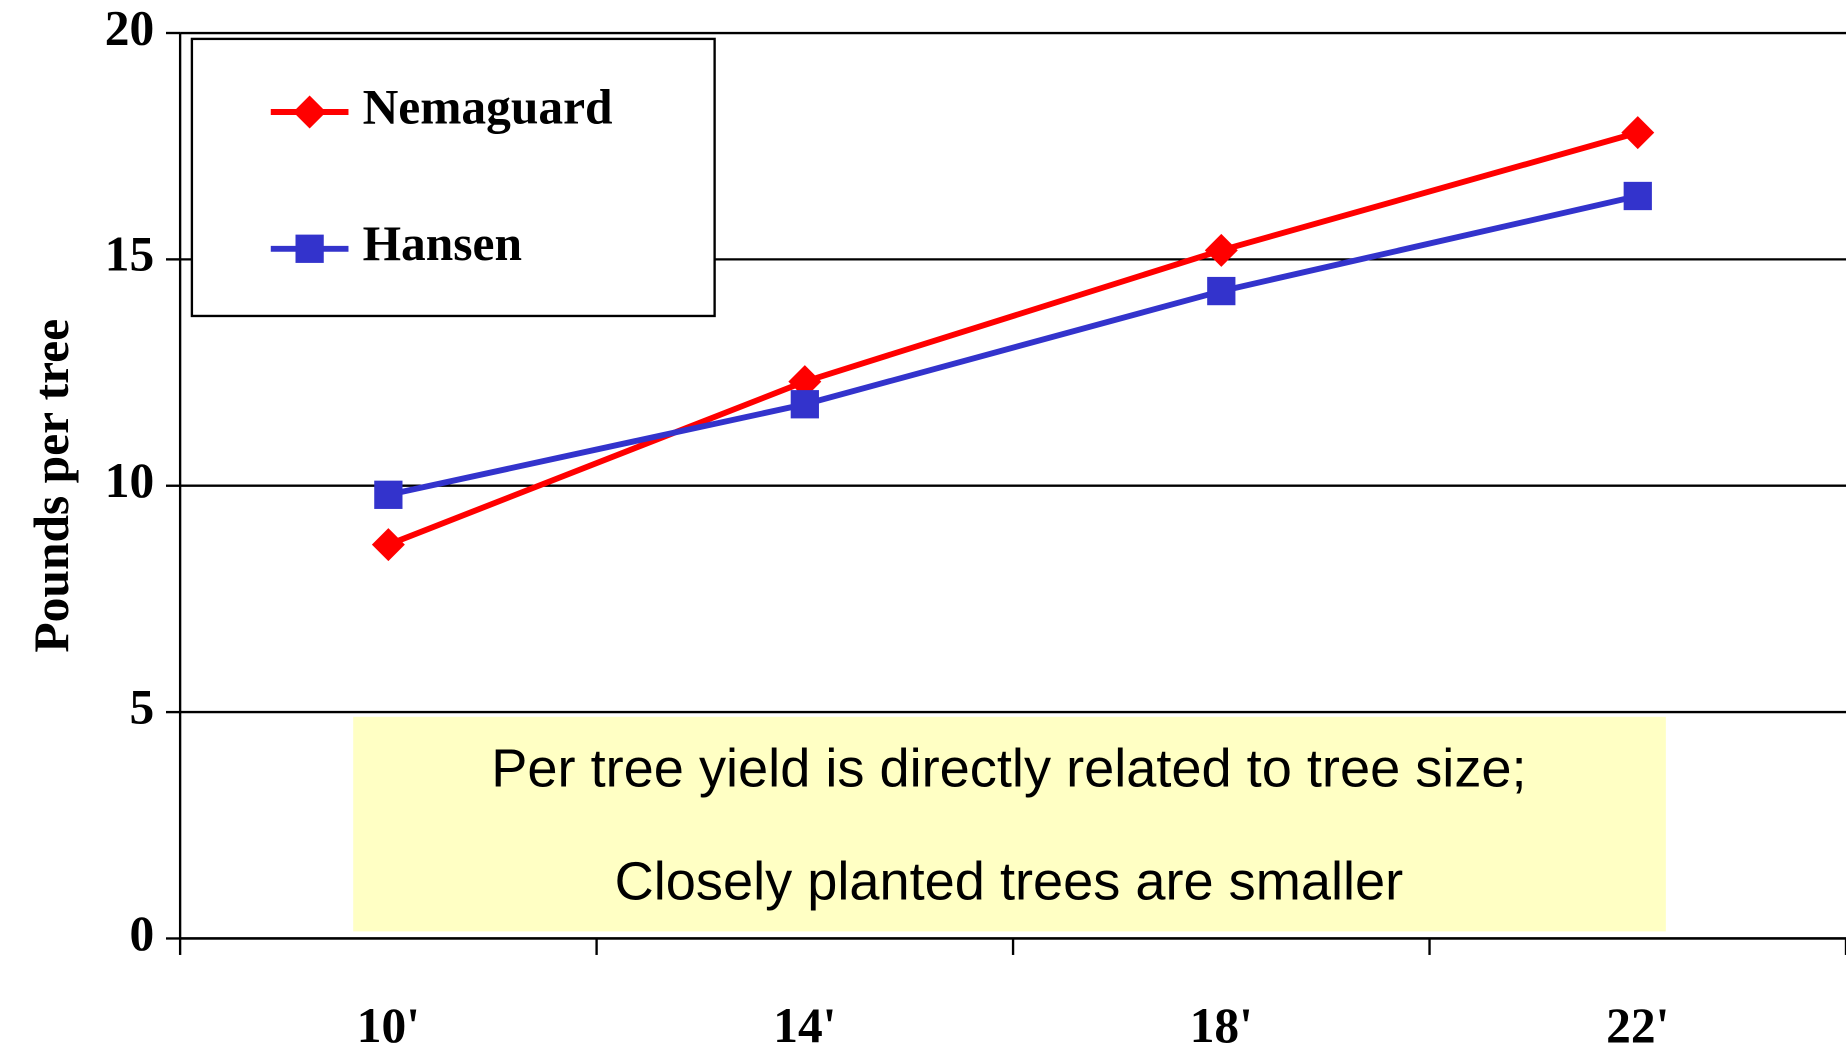  What do you see at coordinates (1009, 882) in the screenshot?
I see `annotation-text: Closely planted trees are smaller` at bounding box center [1009, 882].